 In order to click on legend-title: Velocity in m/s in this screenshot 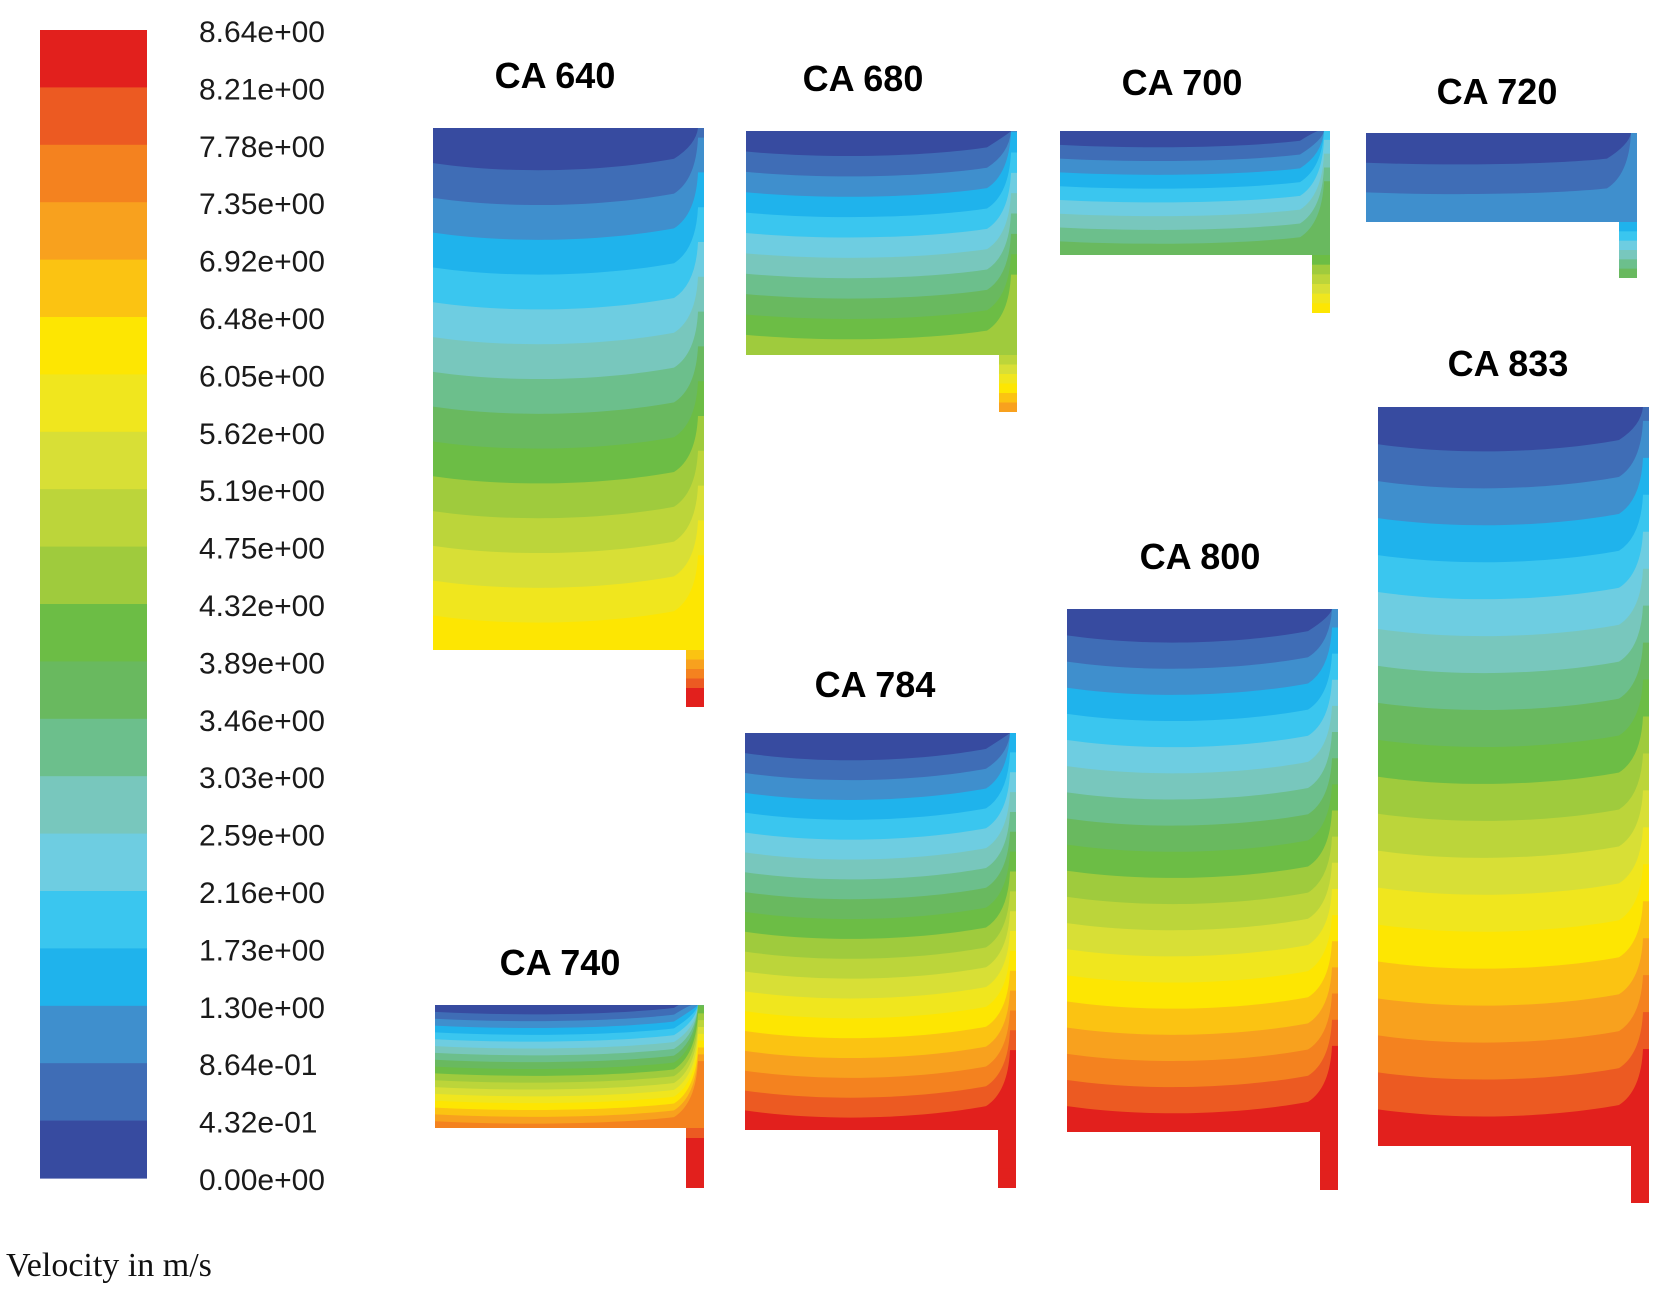, I will do `click(109, 1265)`.